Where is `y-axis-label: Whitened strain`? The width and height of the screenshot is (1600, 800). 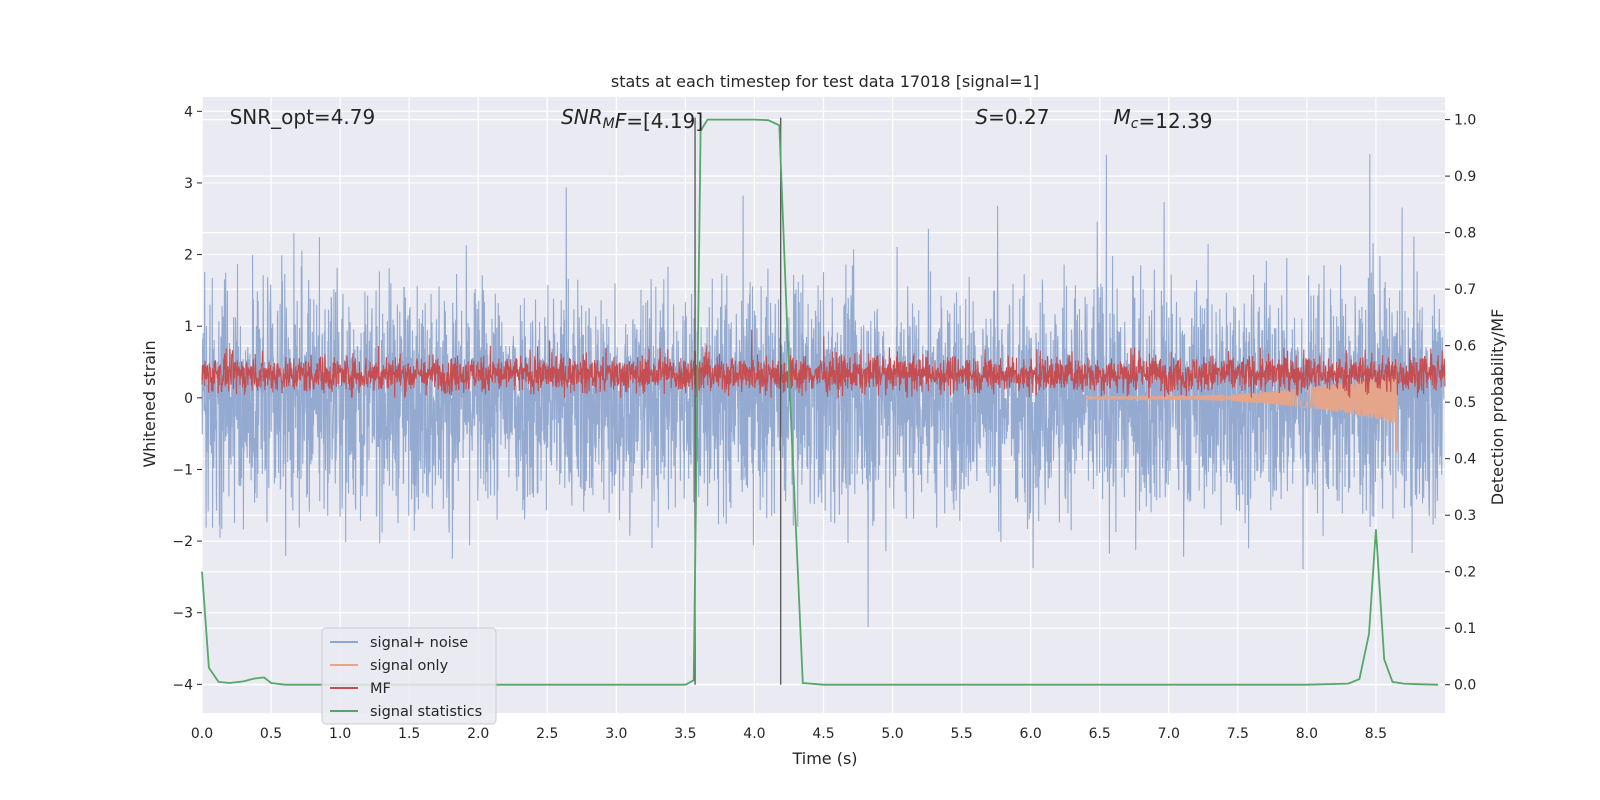 y-axis-label: Whitened strain is located at coordinates (149, 403).